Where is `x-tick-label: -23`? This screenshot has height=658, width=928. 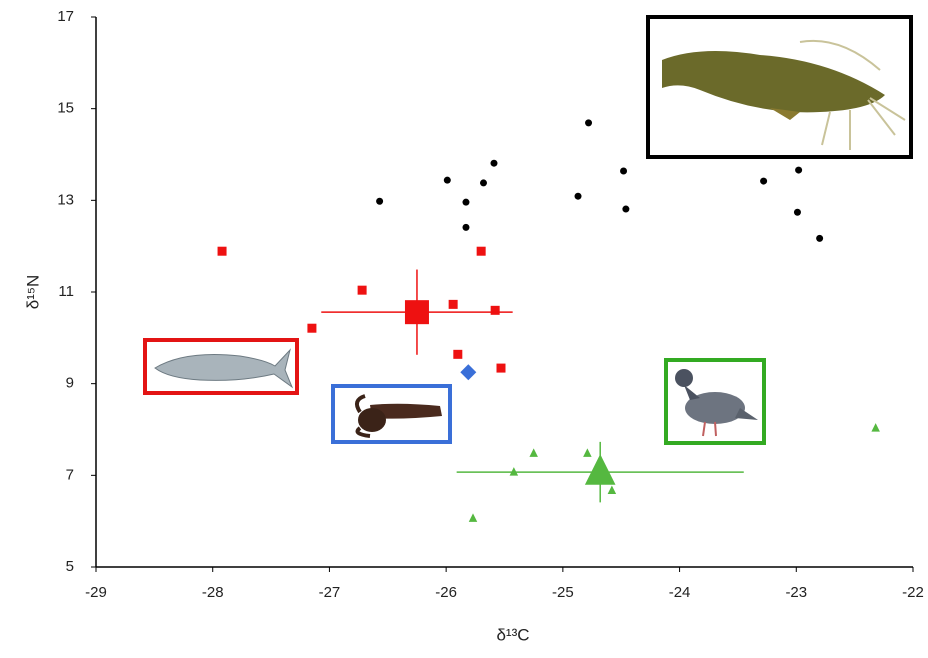 x-tick-label: -23 is located at coordinates (796, 592).